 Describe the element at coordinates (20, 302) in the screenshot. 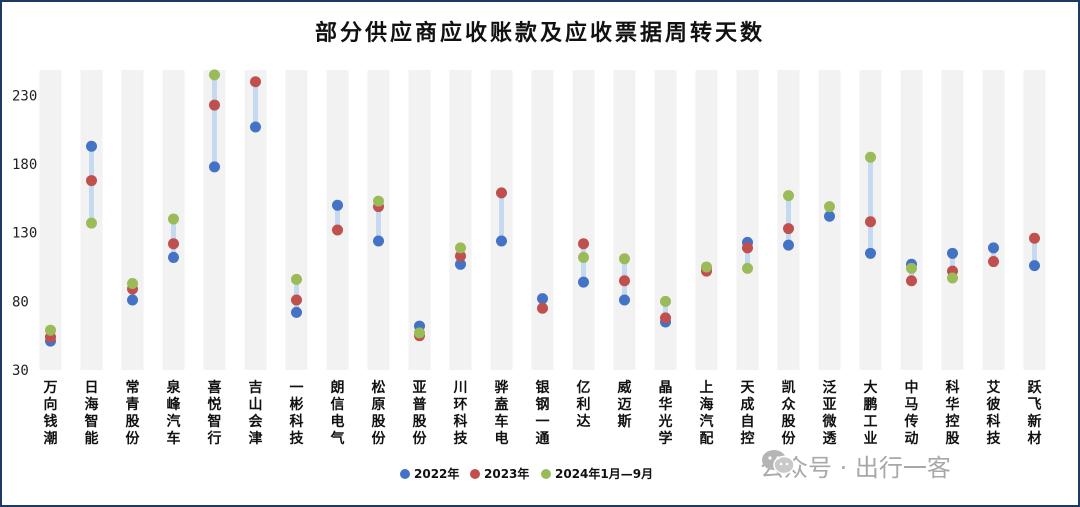

I see `y-tick-label: 80` at that location.